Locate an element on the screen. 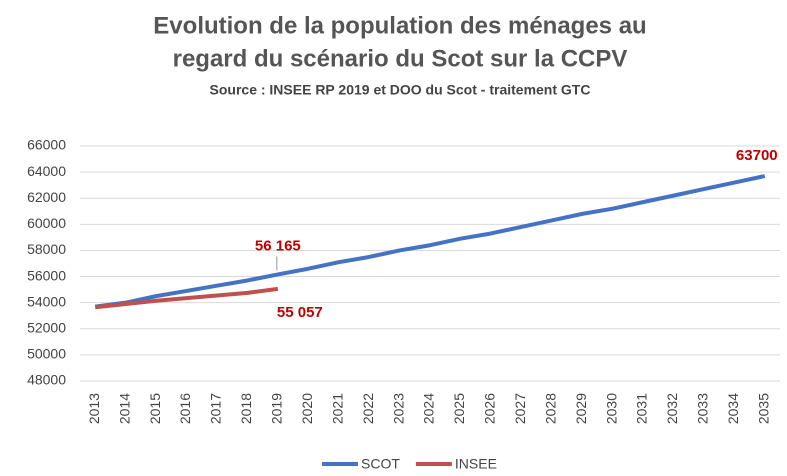  x-tick-label: 2034 is located at coordinates (733, 408).